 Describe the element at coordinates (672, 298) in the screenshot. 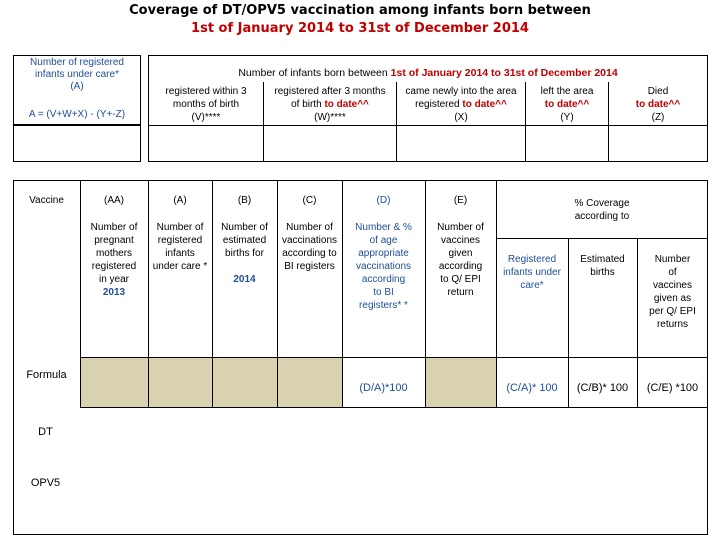

I see `cov-qepi-l4: given as` at that location.